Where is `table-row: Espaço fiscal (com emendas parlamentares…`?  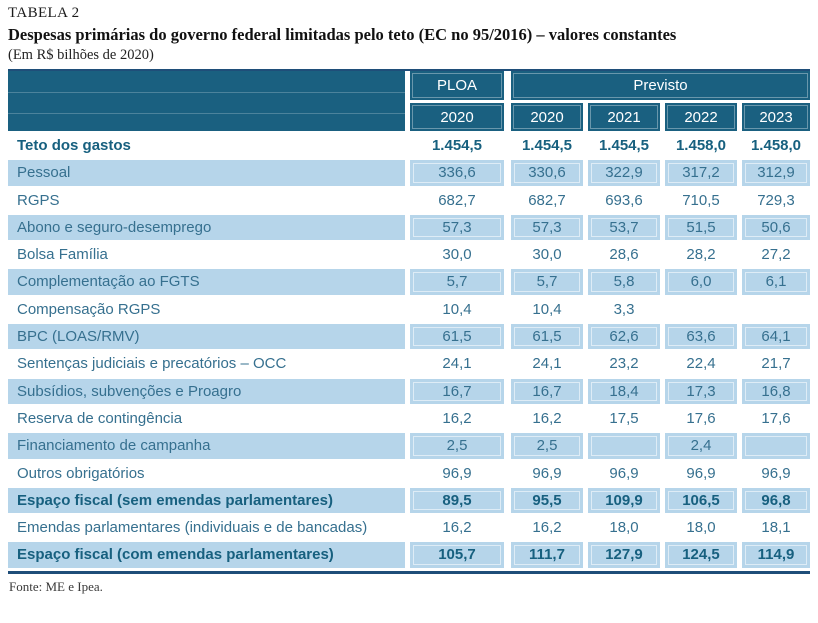 table-row: Espaço fiscal (com emendas parlamentares… is located at coordinates (409, 555).